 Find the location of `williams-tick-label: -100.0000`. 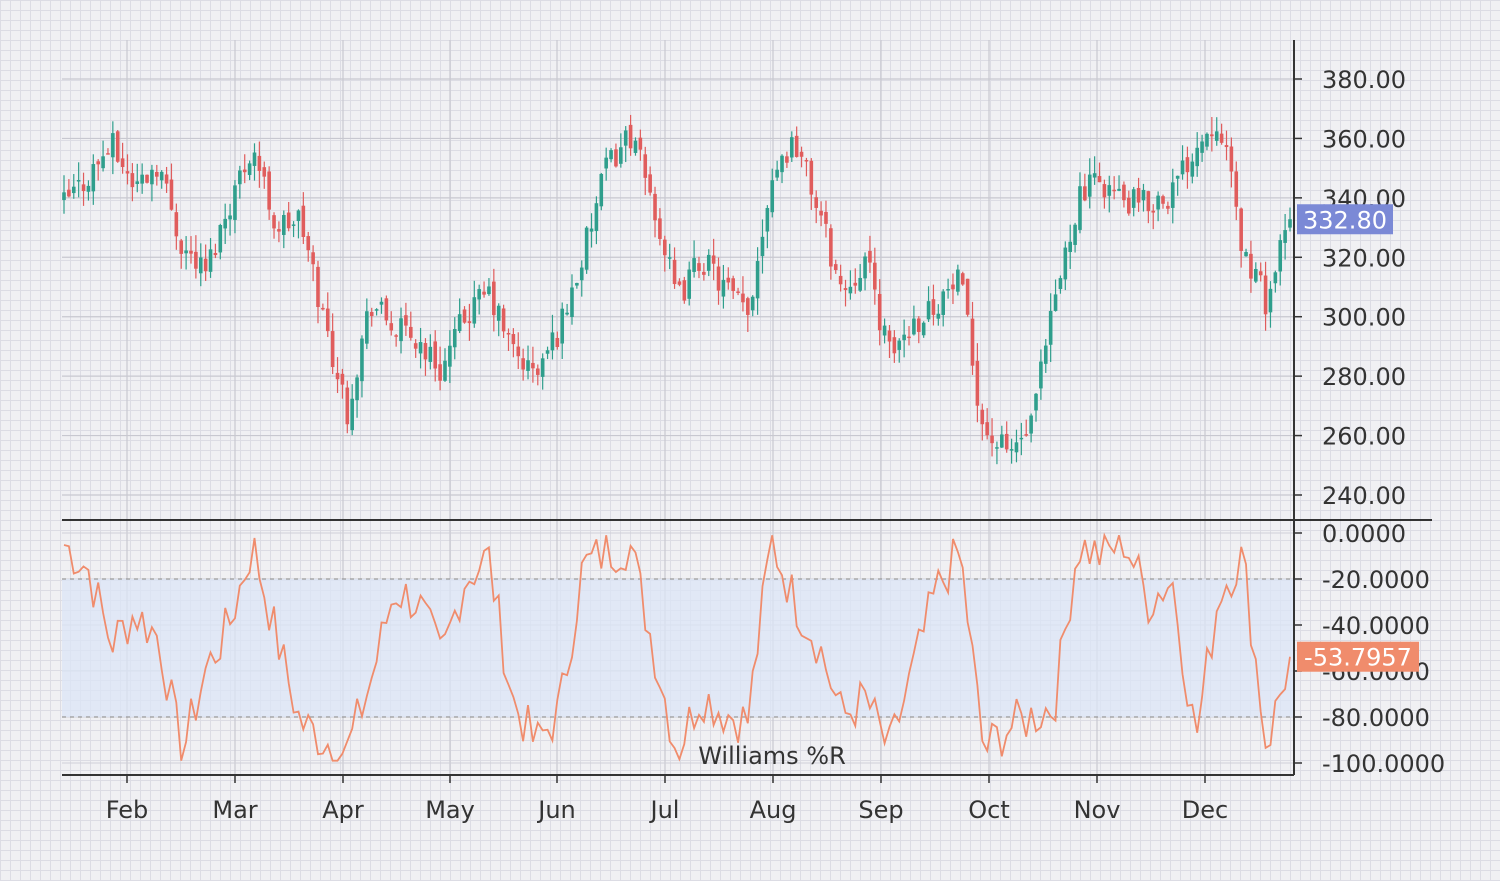

williams-tick-label: -100.0000 is located at coordinates (1383, 764).